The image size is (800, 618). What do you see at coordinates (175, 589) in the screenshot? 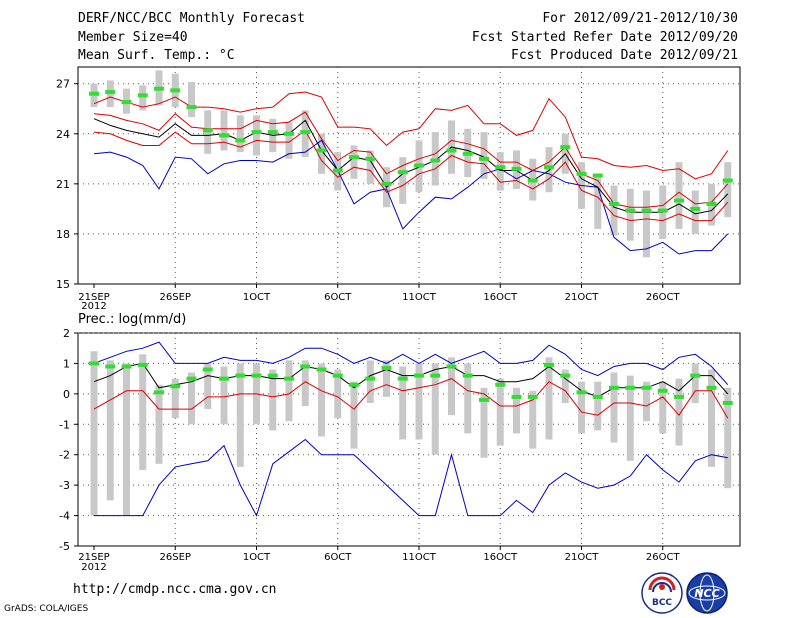
I see `source-url: http://cmdp.ncc.cma.gov.cn` at bounding box center [175, 589].